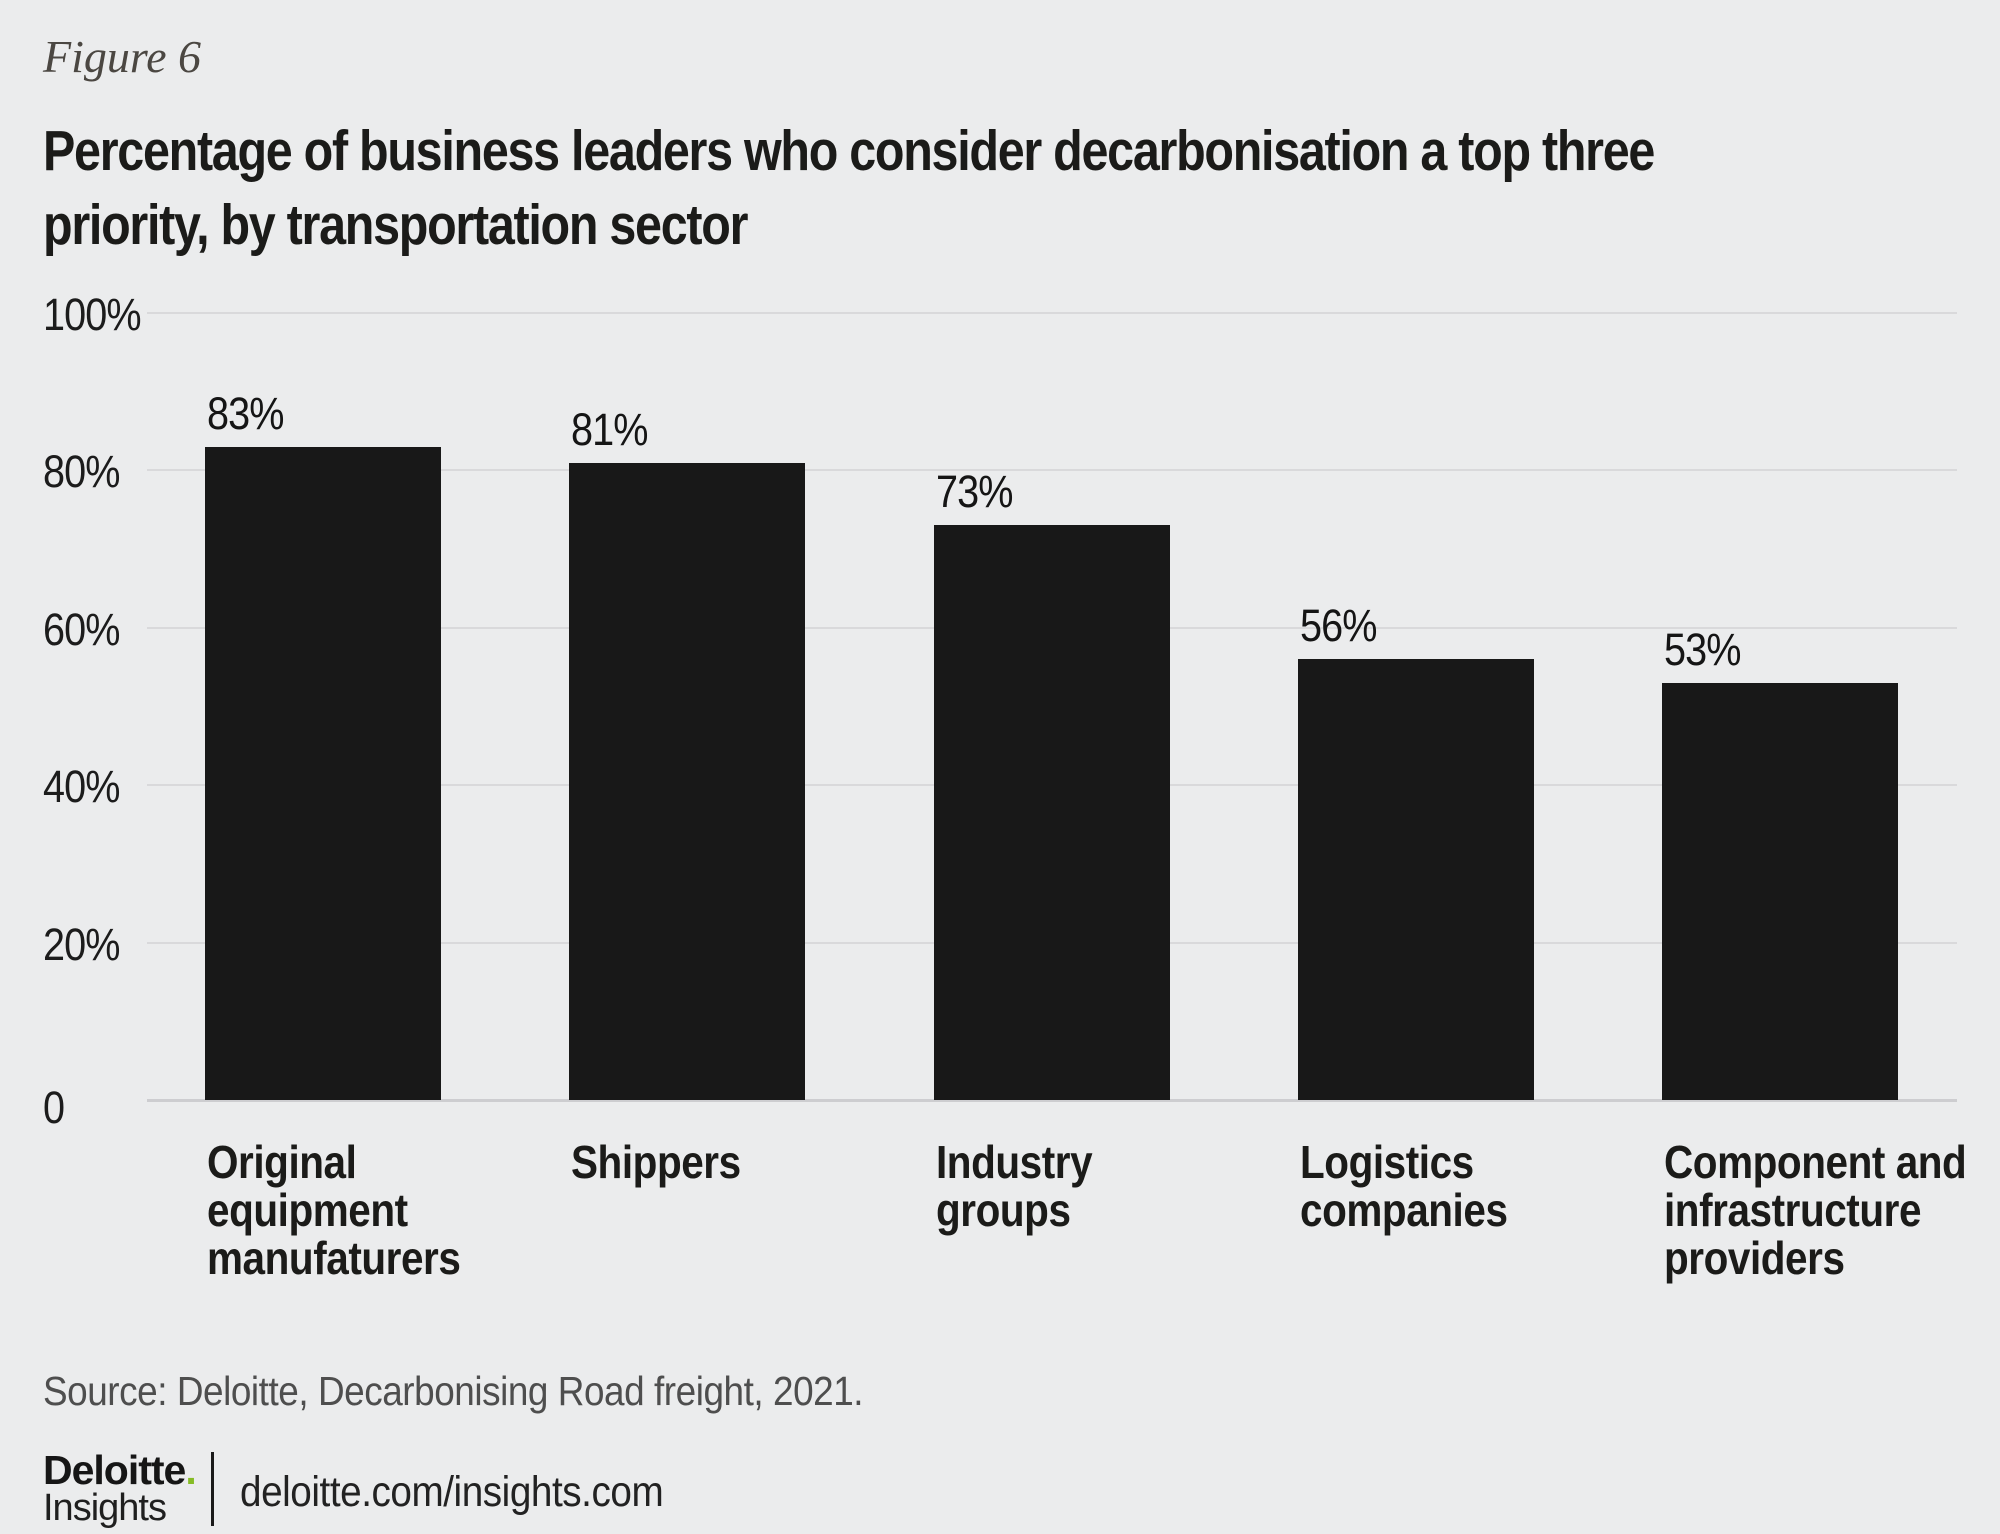 The height and width of the screenshot is (1534, 2000). I want to click on bar-value-label: 73%, so click(974, 492).